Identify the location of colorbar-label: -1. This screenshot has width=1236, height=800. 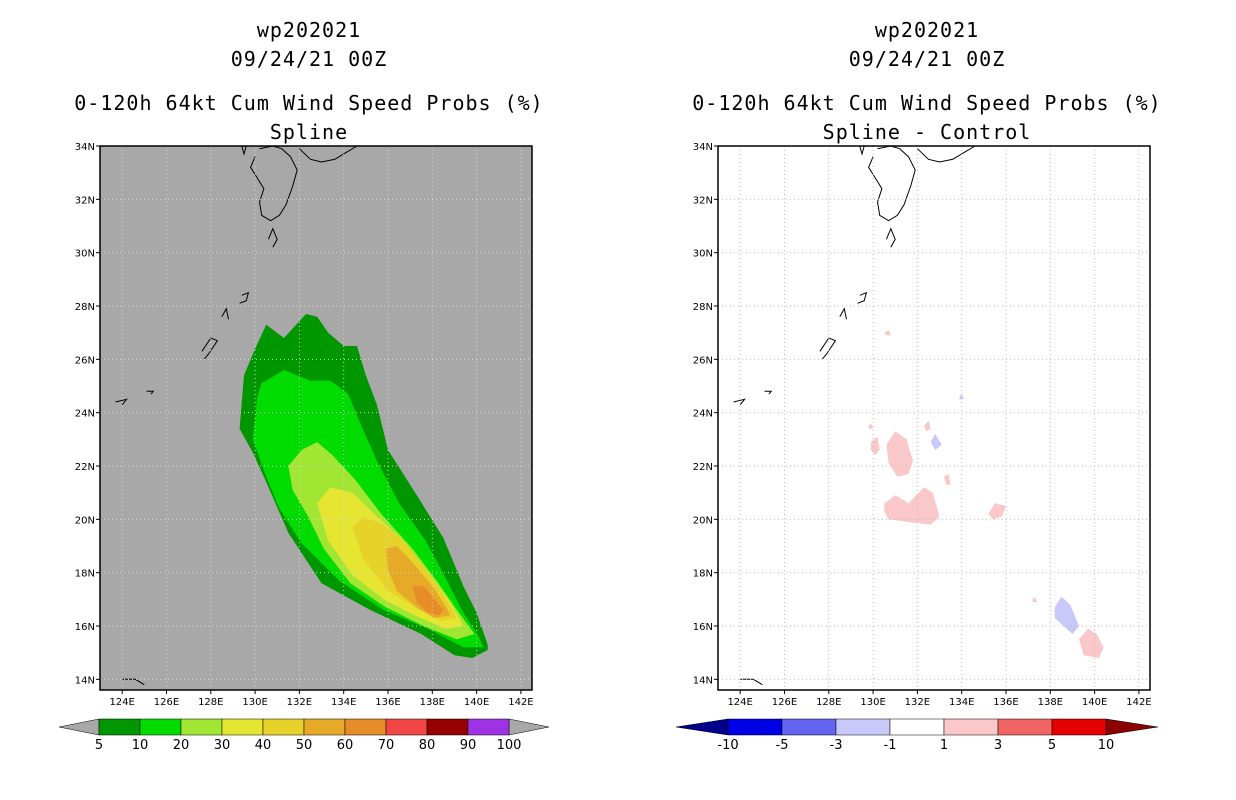
(890, 745).